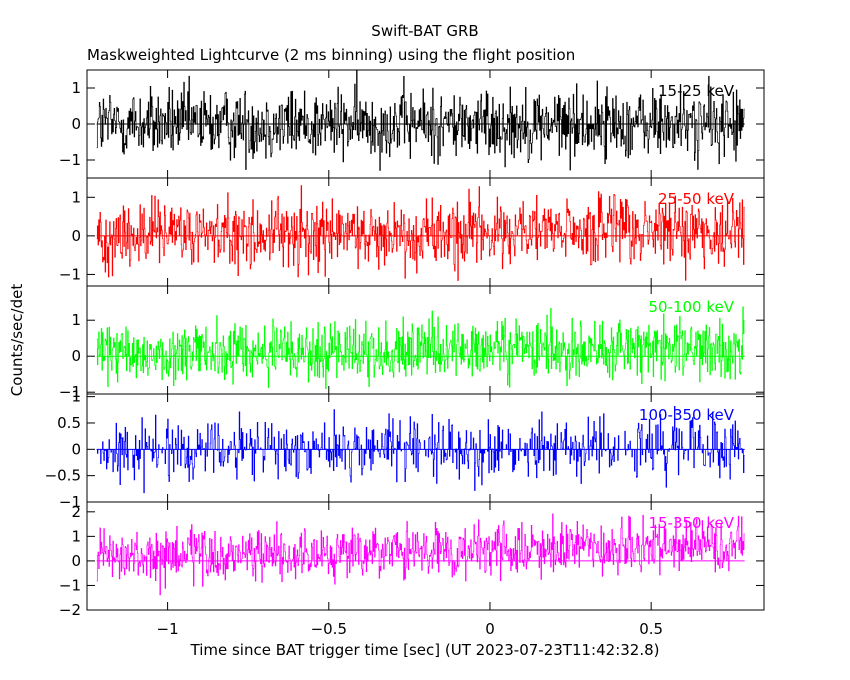  Describe the element at coordinates (76, 236) in the screenshot. I see `y-tick-label-1-1: 0` at that location.